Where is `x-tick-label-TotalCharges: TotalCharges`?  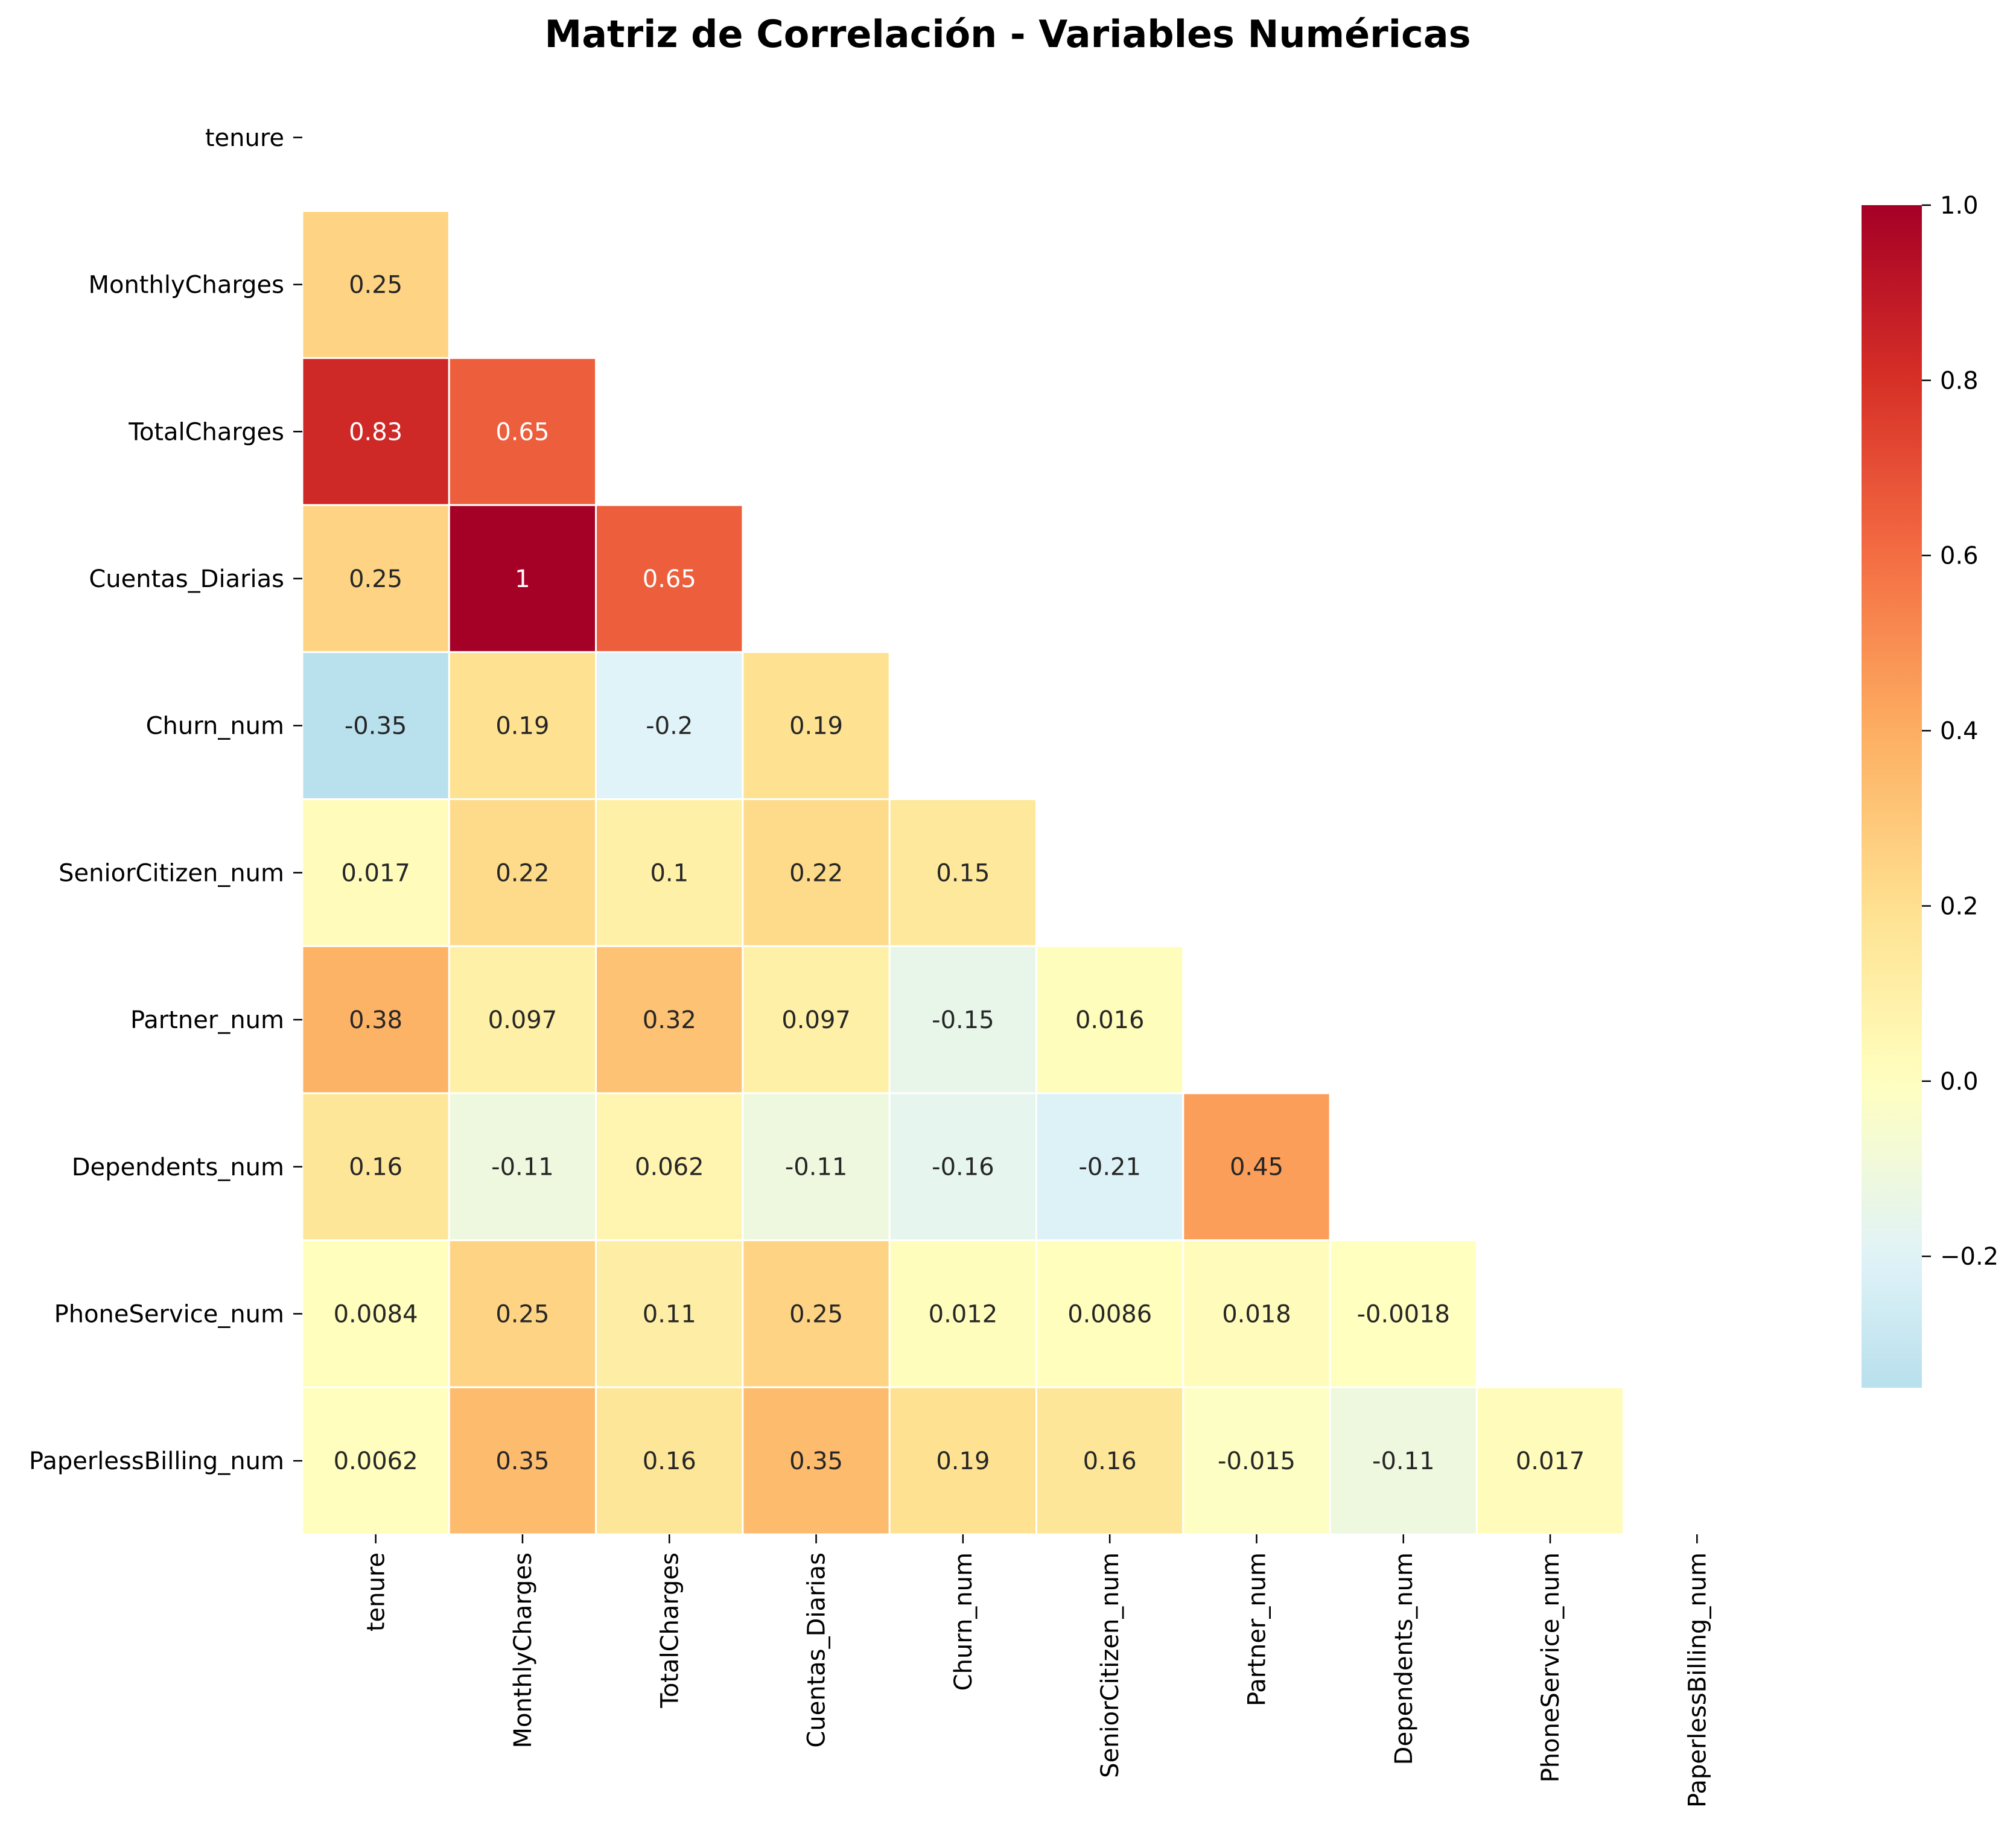 x-tick-label-TotalCharges: TotalCharges is located at coordinates (670, 1631).